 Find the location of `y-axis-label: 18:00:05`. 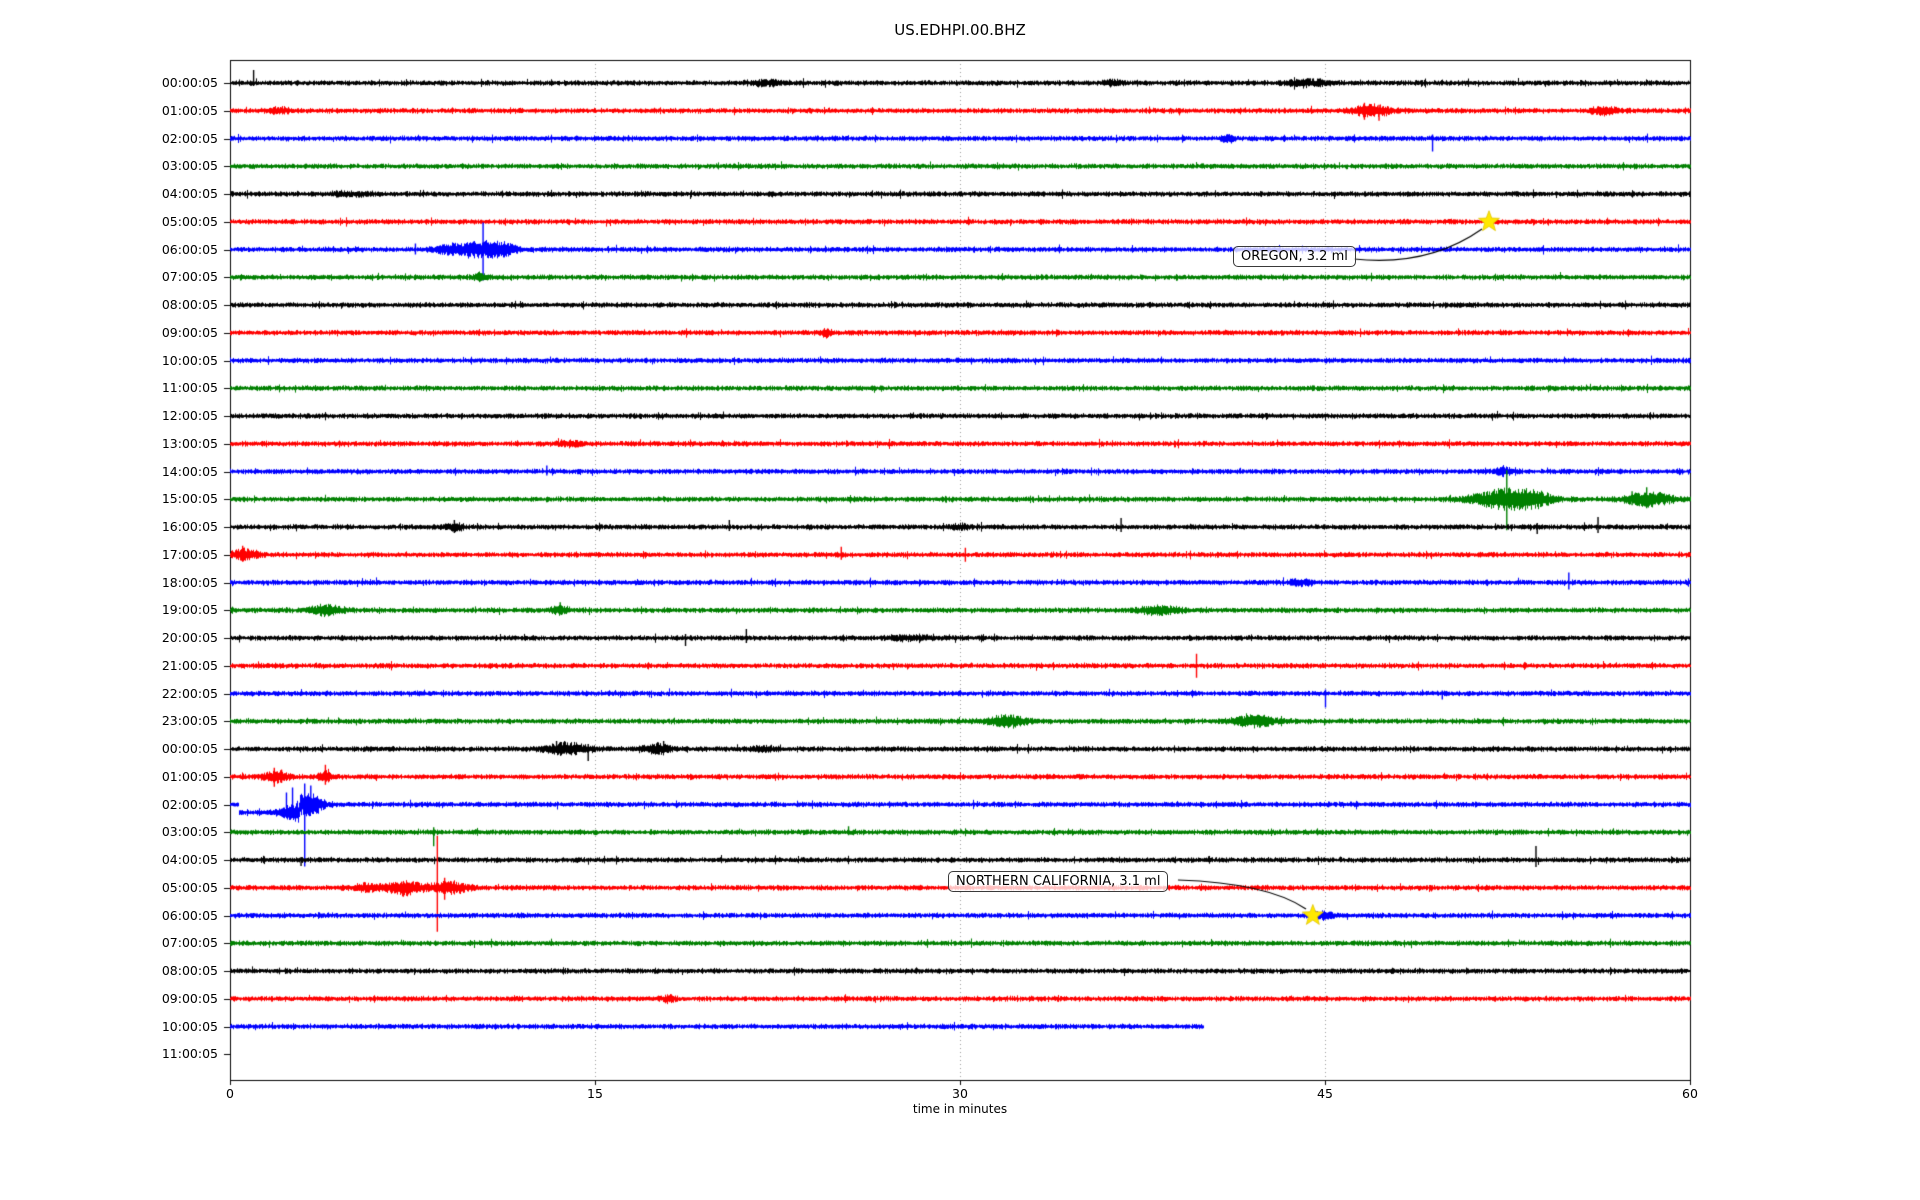

y-axis-label: 18:00:05 is located at coordinates (189, 582).